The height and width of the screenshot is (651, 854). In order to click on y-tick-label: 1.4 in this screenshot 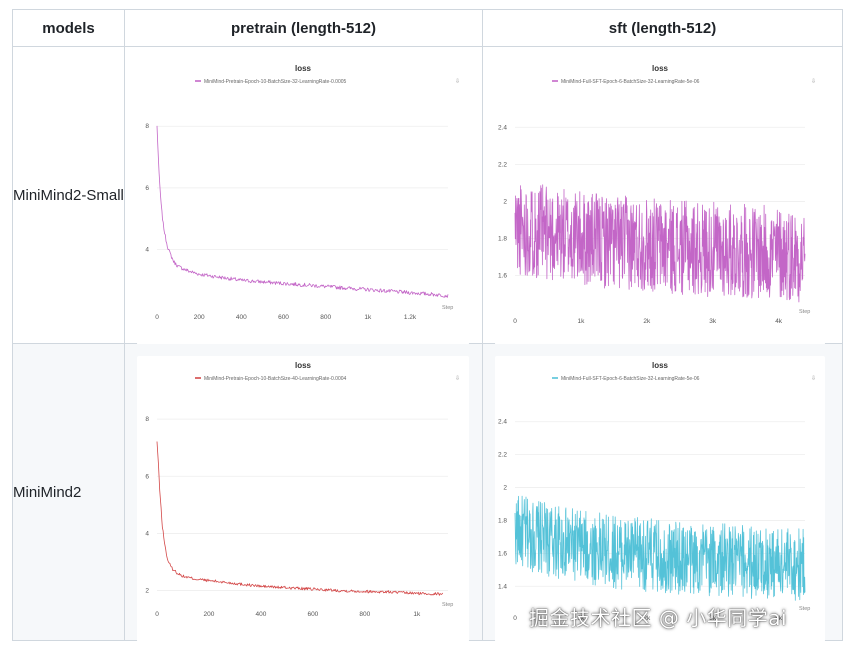, I will do `click(502, 586)`.